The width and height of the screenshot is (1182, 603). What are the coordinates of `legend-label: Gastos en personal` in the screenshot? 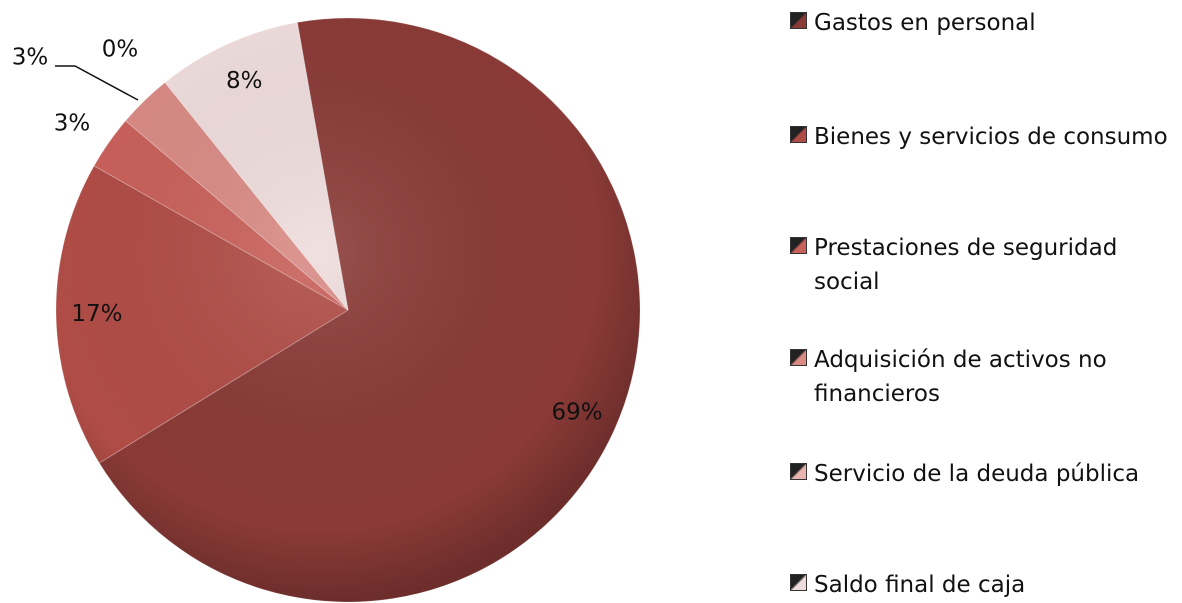 It's located at (925, 23).